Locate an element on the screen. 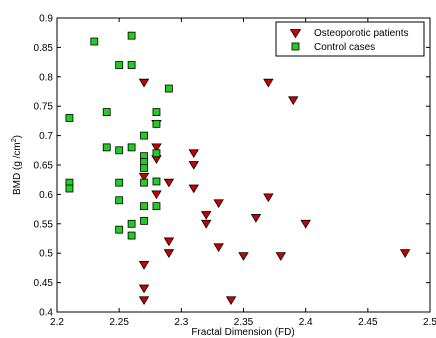  y-tick-label: 0.65 is located at coordinates (44, 166).